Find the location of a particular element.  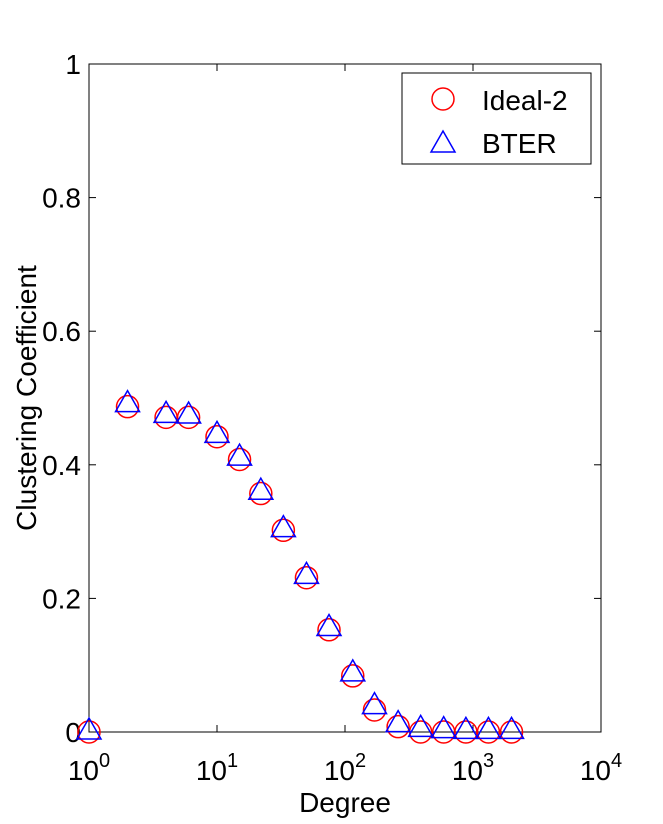

x-tick-label: 10⁴ is located at coordinates (601, 768).